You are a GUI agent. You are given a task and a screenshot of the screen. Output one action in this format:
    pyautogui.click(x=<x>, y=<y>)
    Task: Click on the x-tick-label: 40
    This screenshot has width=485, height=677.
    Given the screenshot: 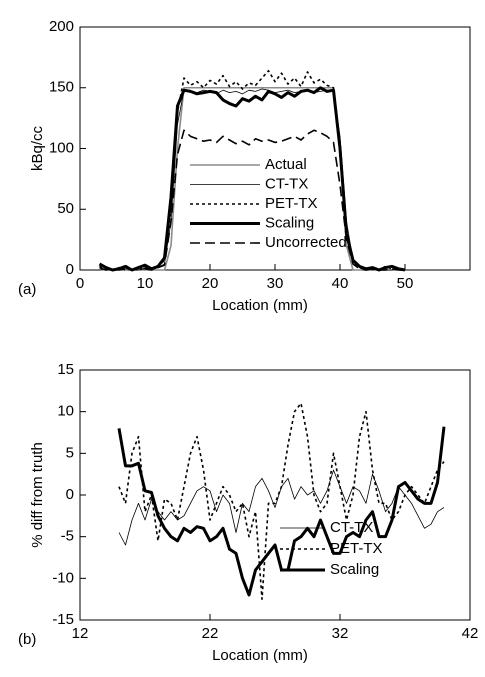 What is the action you would take?
    pyautogui.click(x=340, y=283)
    